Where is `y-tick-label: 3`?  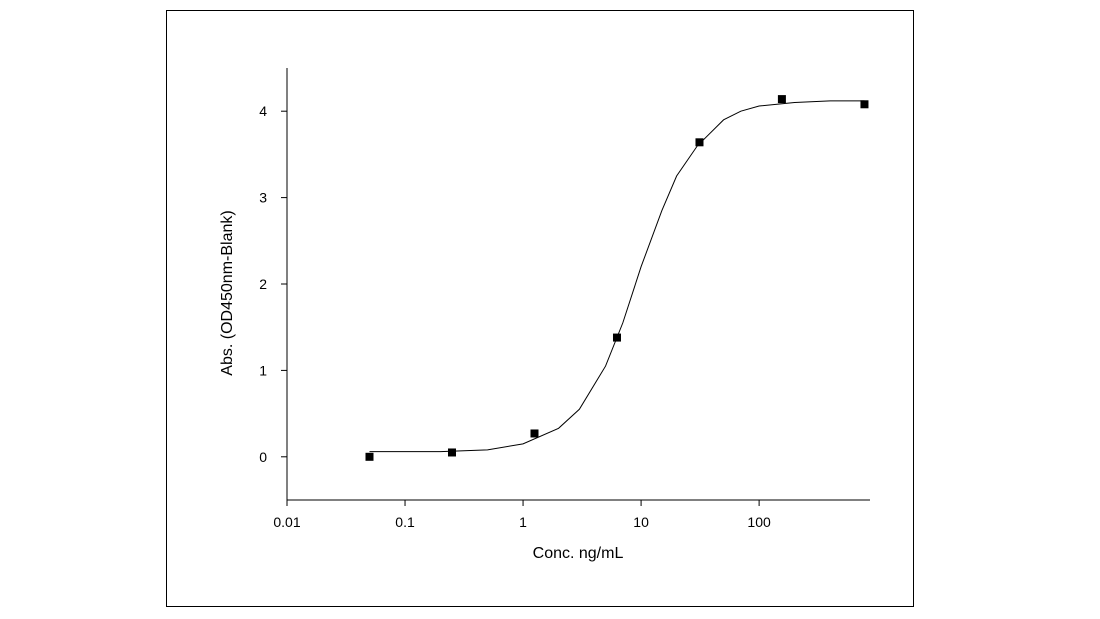 y-tick-label: 3 is located at coordinates (263, 198).